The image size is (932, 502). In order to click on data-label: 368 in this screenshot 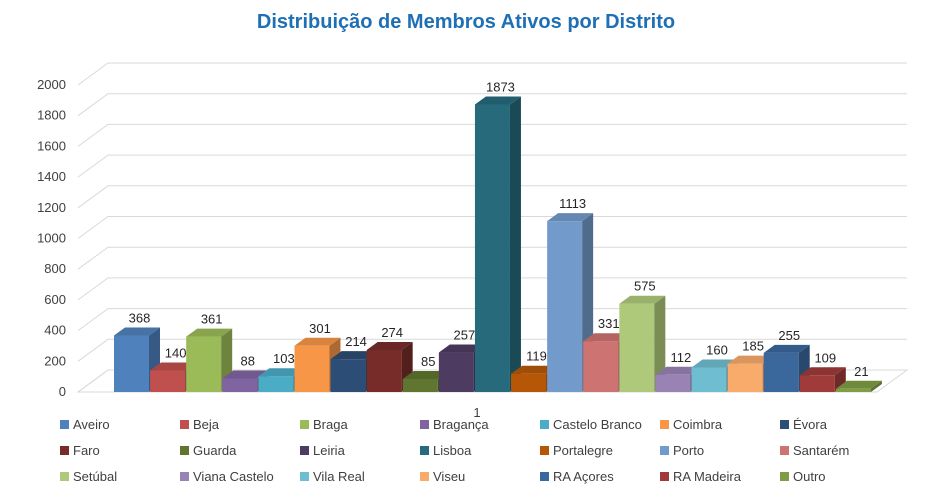, I will do `click(140, 318)`.